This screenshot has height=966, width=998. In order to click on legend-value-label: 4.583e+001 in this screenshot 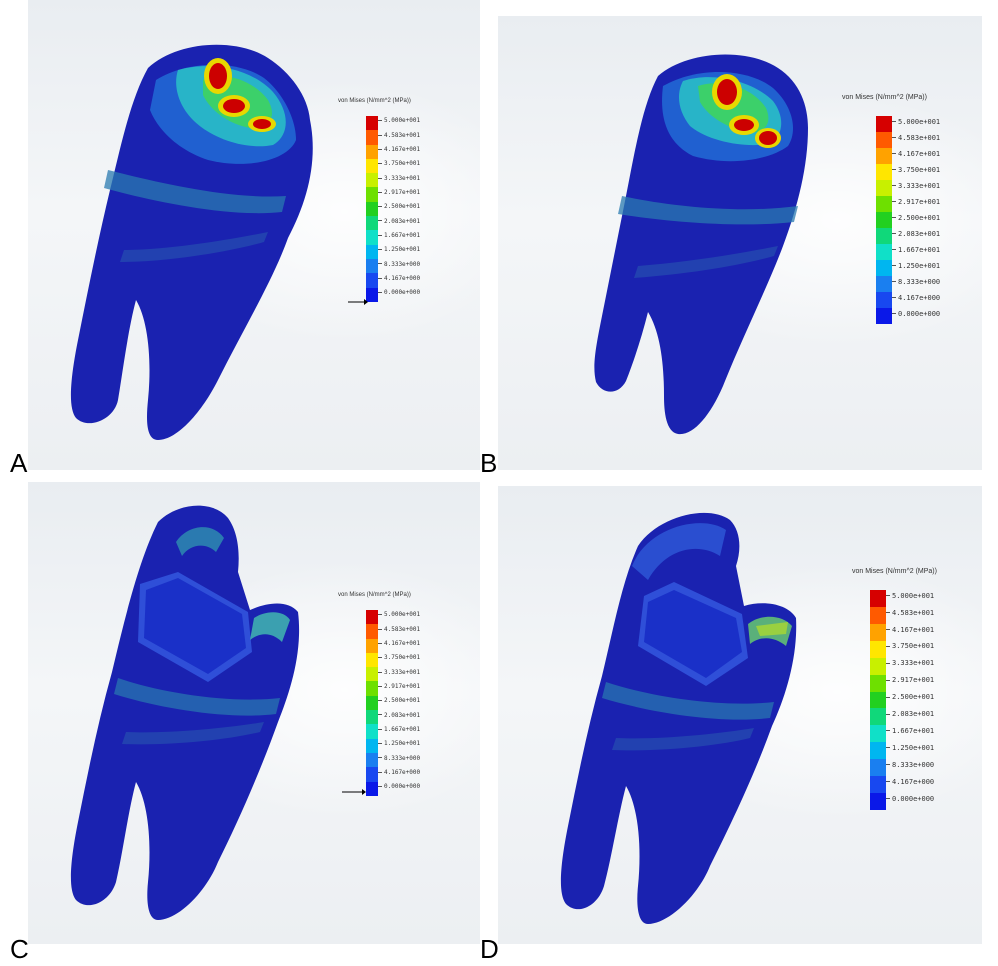, I will do `click(402, 629)`.